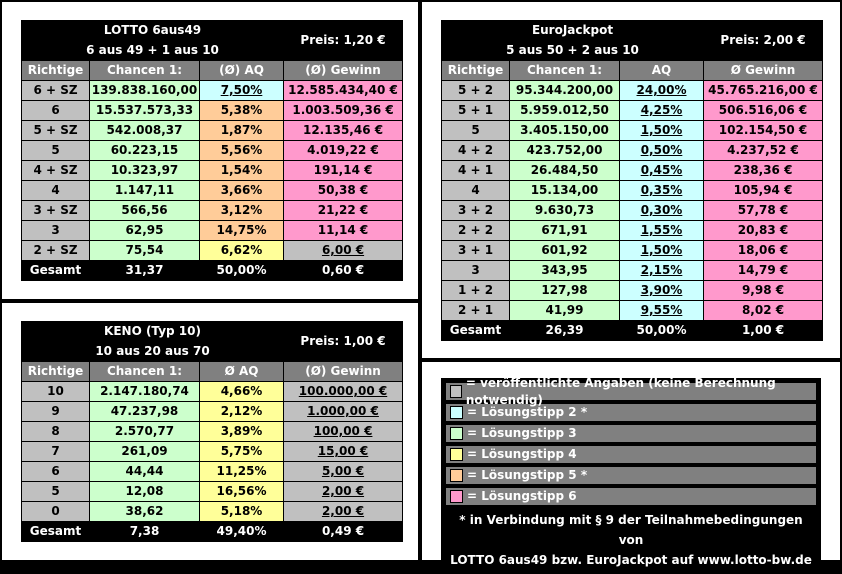 Image resolution: width=842 pixels, height=574 pixels. I want to click on table-row: 5 + 2 95.344.200,00 24,00% 45.765.216,00 €, so click(632, 90).